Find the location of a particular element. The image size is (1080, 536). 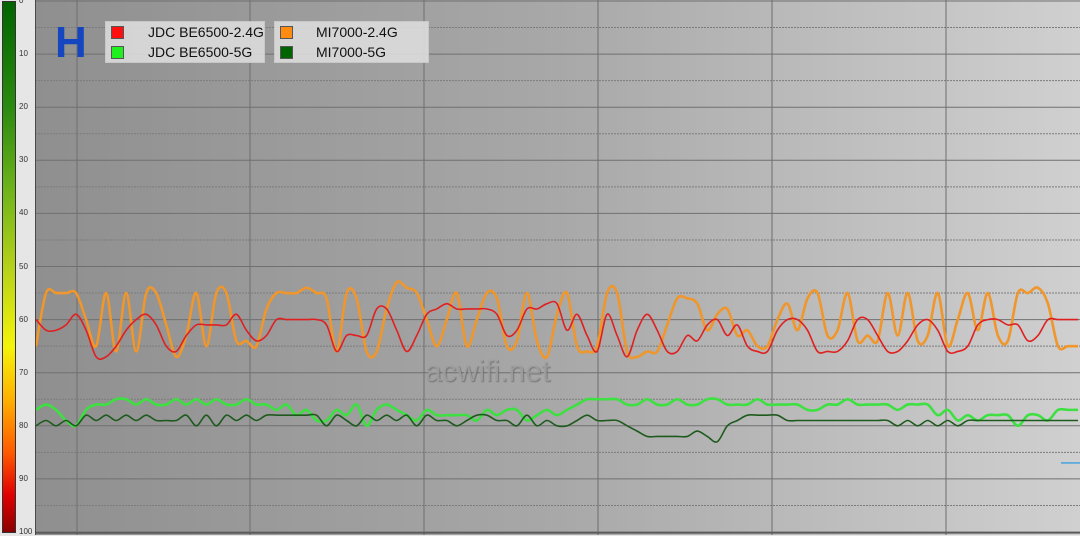

legend-label: MI7000-5G is located at coordinates (351, 52).